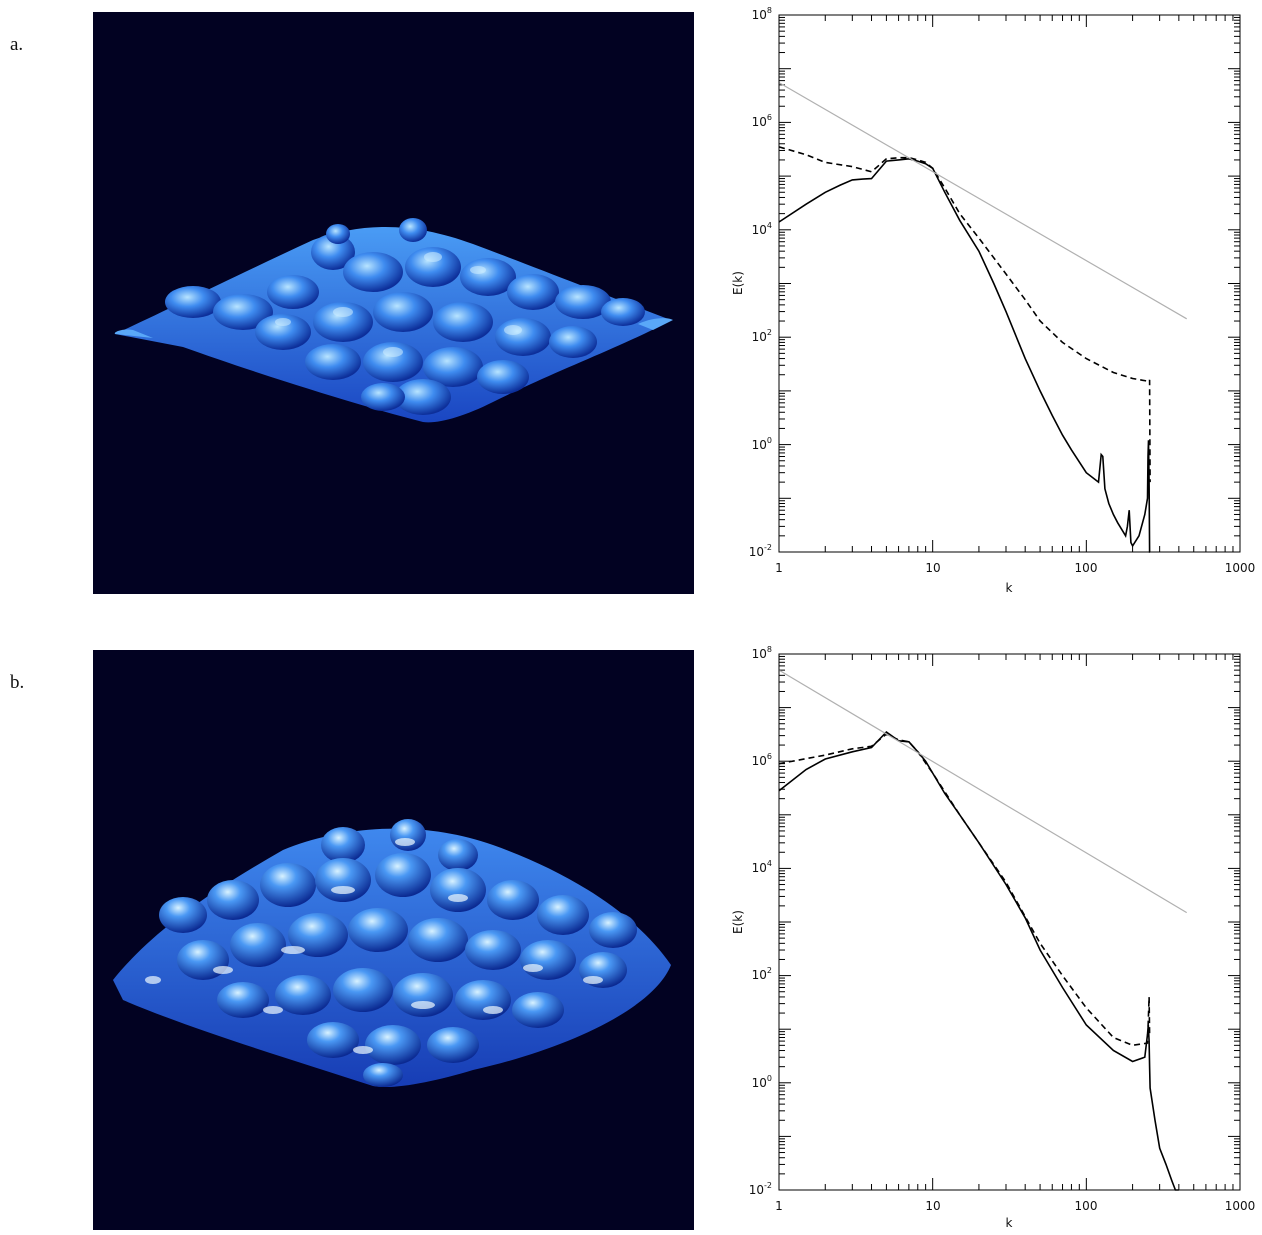 This screenshot has width=1262, height=1235. I want to click on panel-label-a: a., so click(17, 44).